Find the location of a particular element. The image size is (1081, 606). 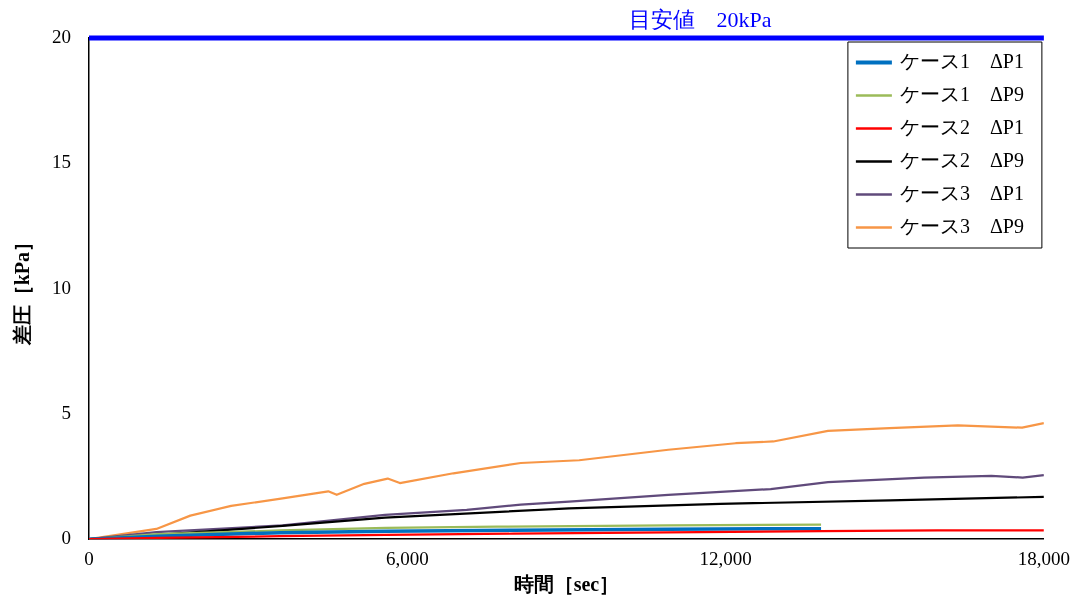

legend-label: ケース2 ΔP9 is located at coordinates (961, 159).